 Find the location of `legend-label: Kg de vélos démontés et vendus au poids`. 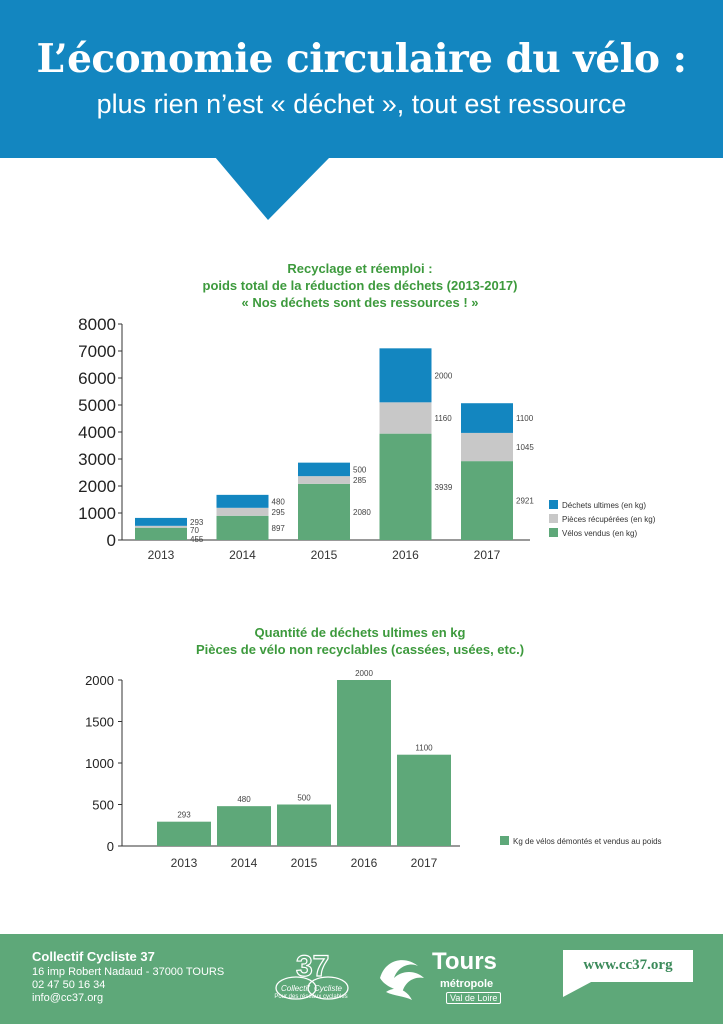

legend-label: Kg de vélos démontés et vendus au poids is located at coordinates (587, 841).